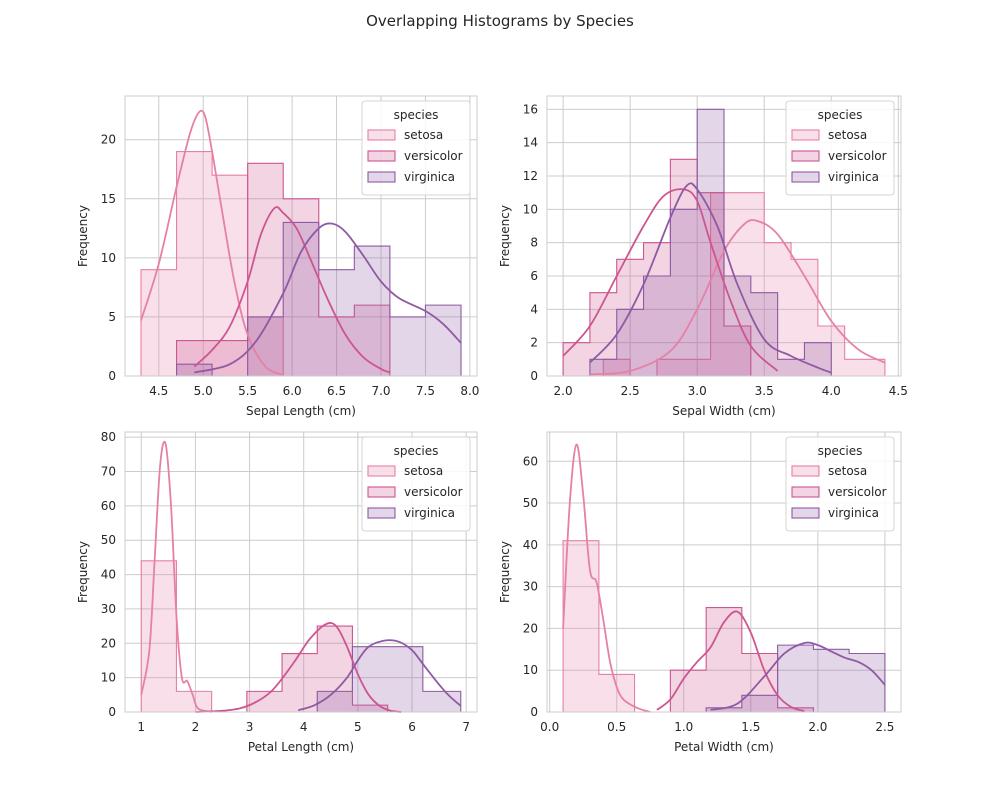  Describe the element at coordinates (530, 176) in the screenshot. I see `y-tick-label: 12` at that location.